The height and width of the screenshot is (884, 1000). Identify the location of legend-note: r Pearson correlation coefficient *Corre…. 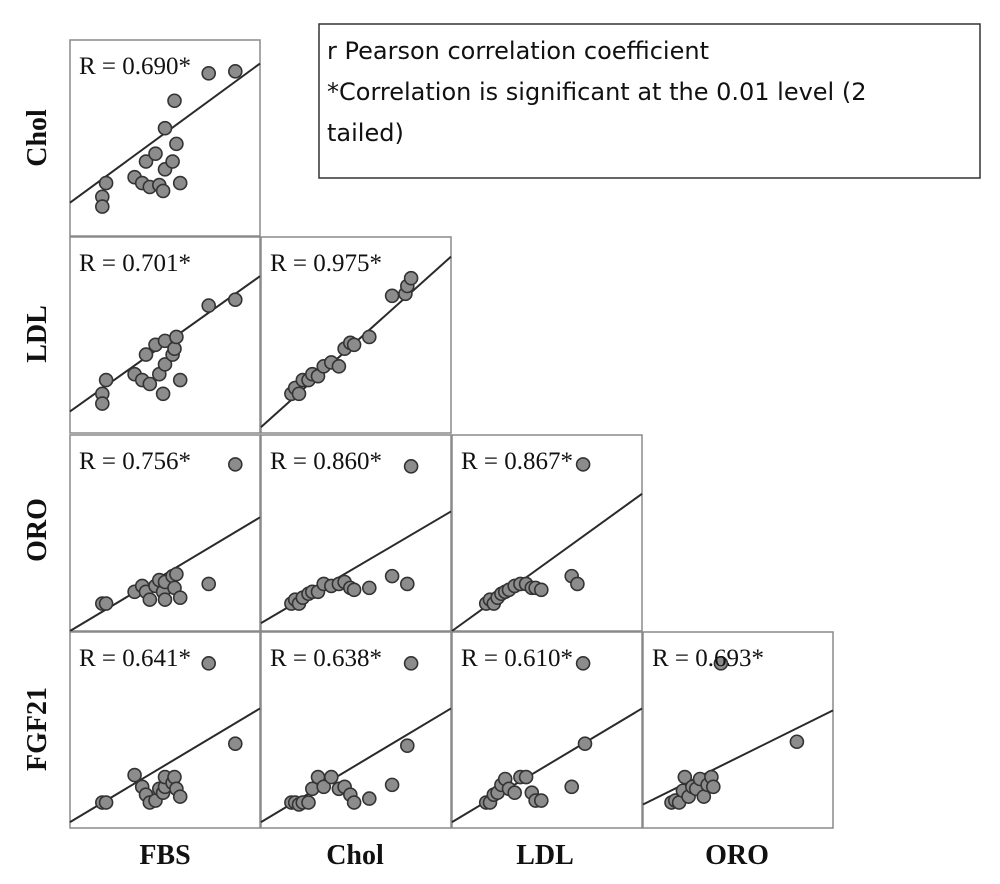
(649, 101).